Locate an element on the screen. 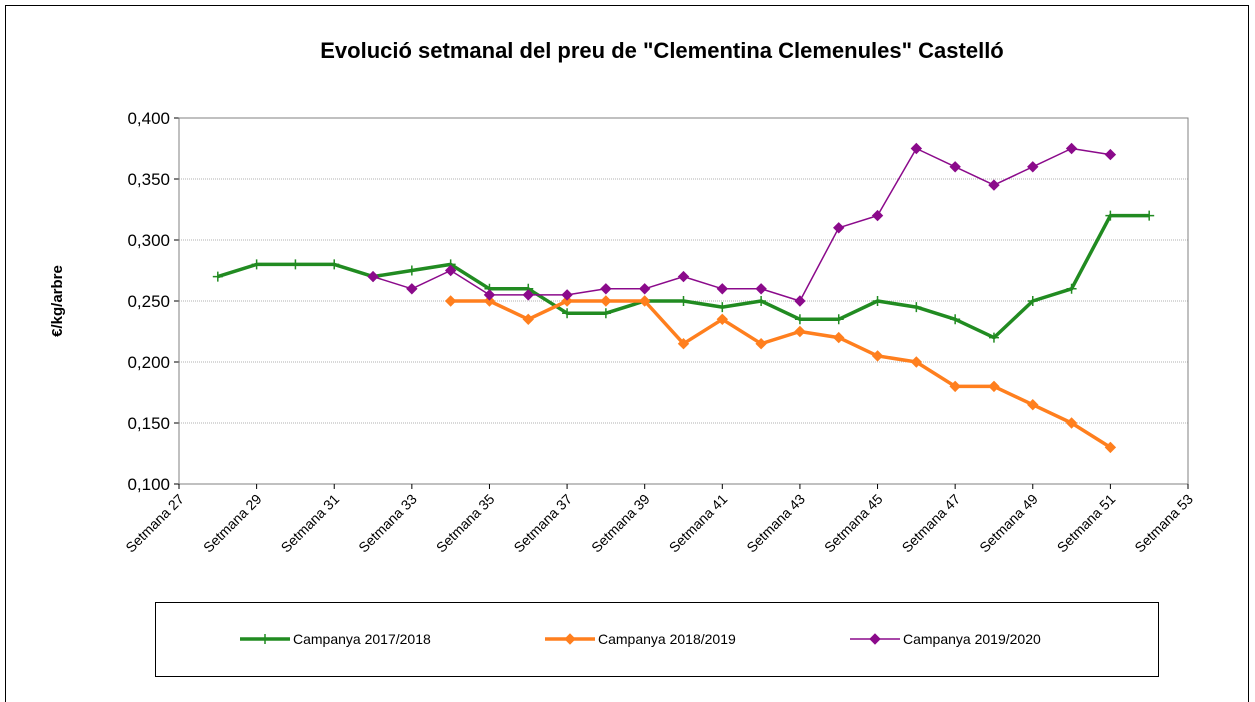  legend-box is located at coordinates (657, 639).